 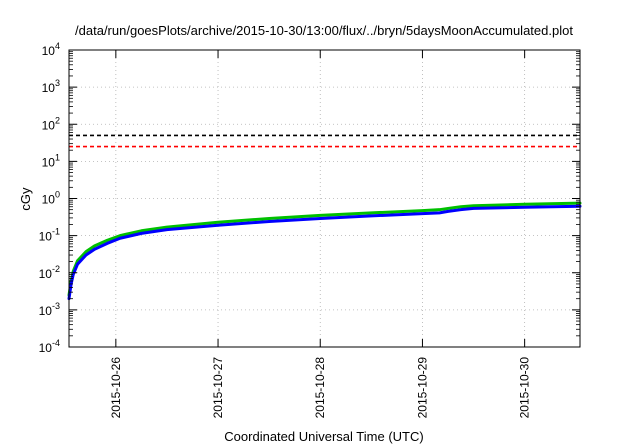 I want to click on x-tick-label: 2015-10-26, so click(x=116, y=388).